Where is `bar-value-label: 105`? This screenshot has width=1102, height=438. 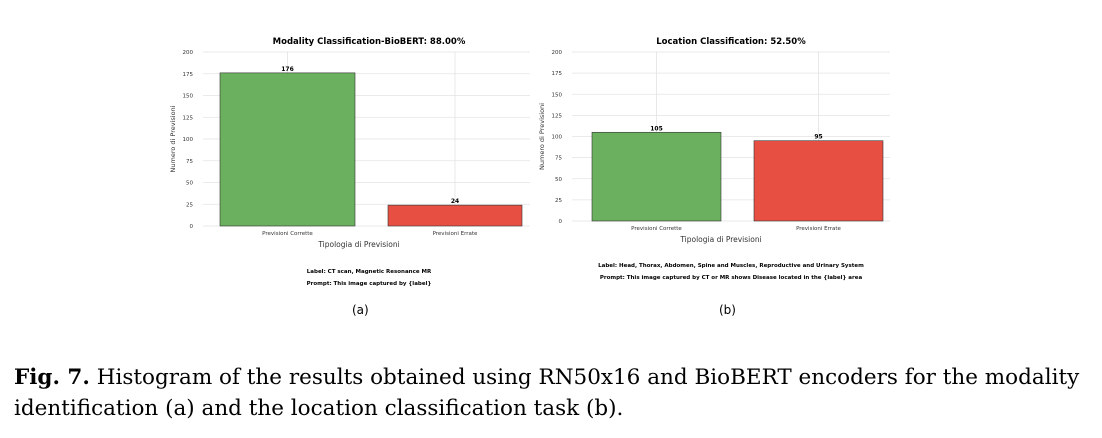 bar-value-label: 105 is located at coordinates (656, 128).